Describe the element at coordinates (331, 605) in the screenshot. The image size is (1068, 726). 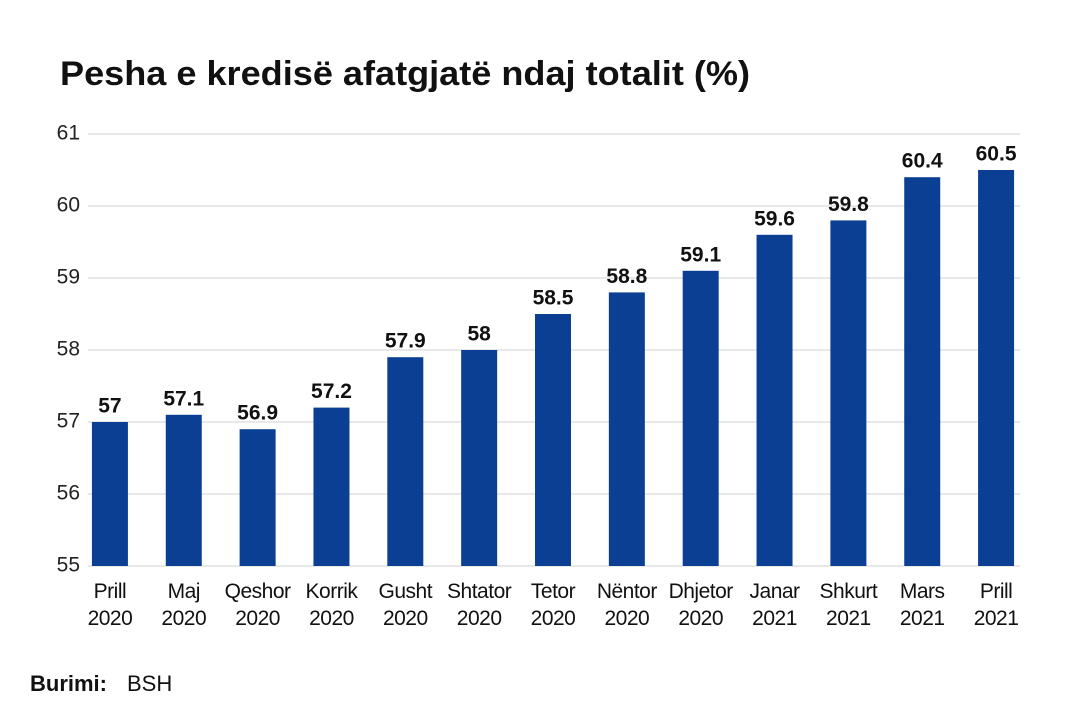
I see `x-tick-label: Korrik 2020` at that location.